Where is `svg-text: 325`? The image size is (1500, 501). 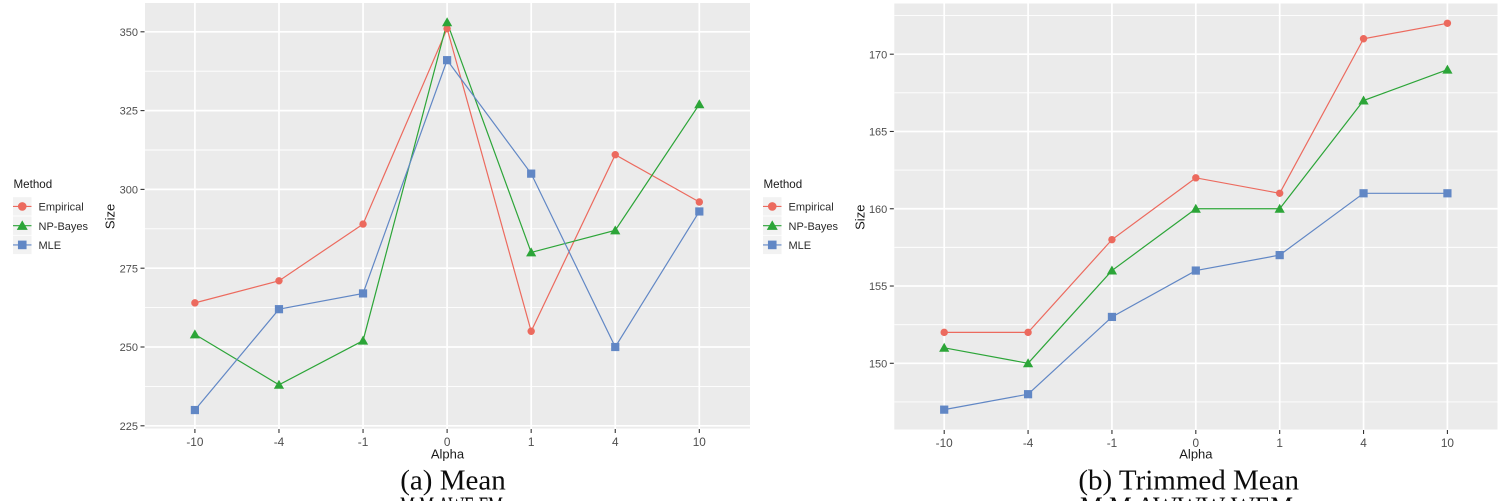
svg-text: 325 is located at coordinates (129, 112).